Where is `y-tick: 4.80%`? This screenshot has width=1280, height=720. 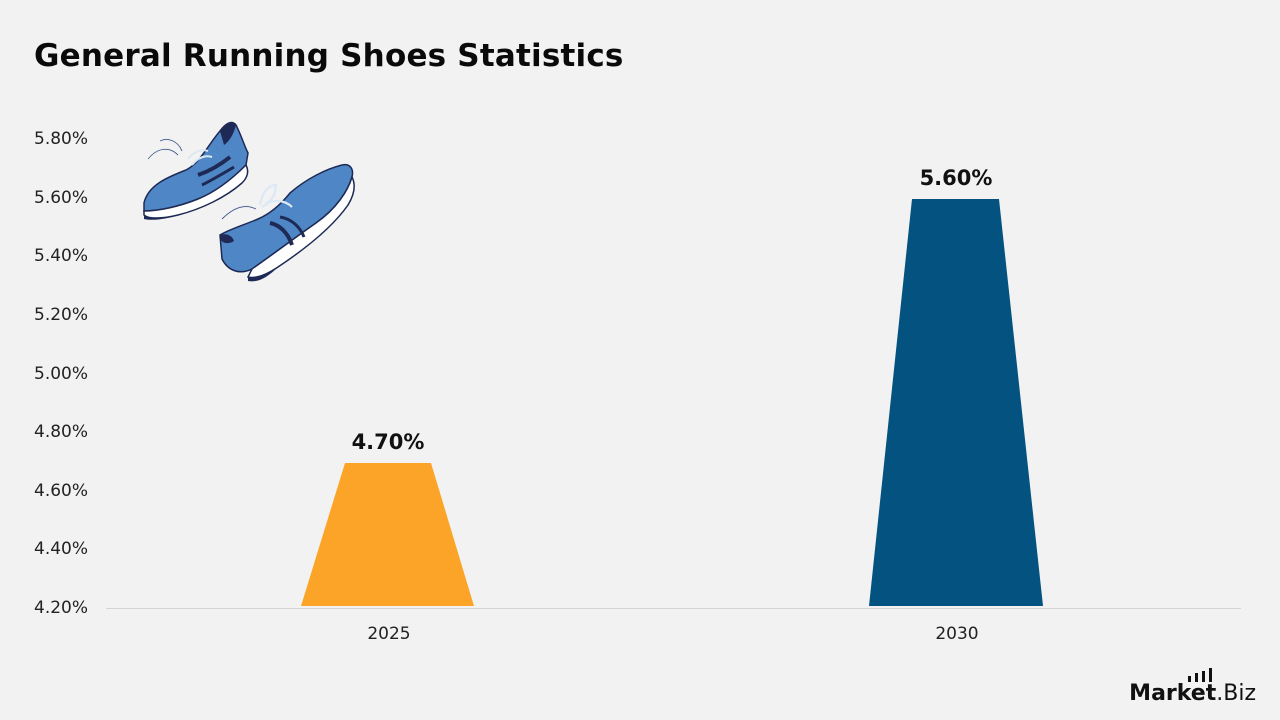 y-tick: 4.80% is located at coordinates (61, 432).